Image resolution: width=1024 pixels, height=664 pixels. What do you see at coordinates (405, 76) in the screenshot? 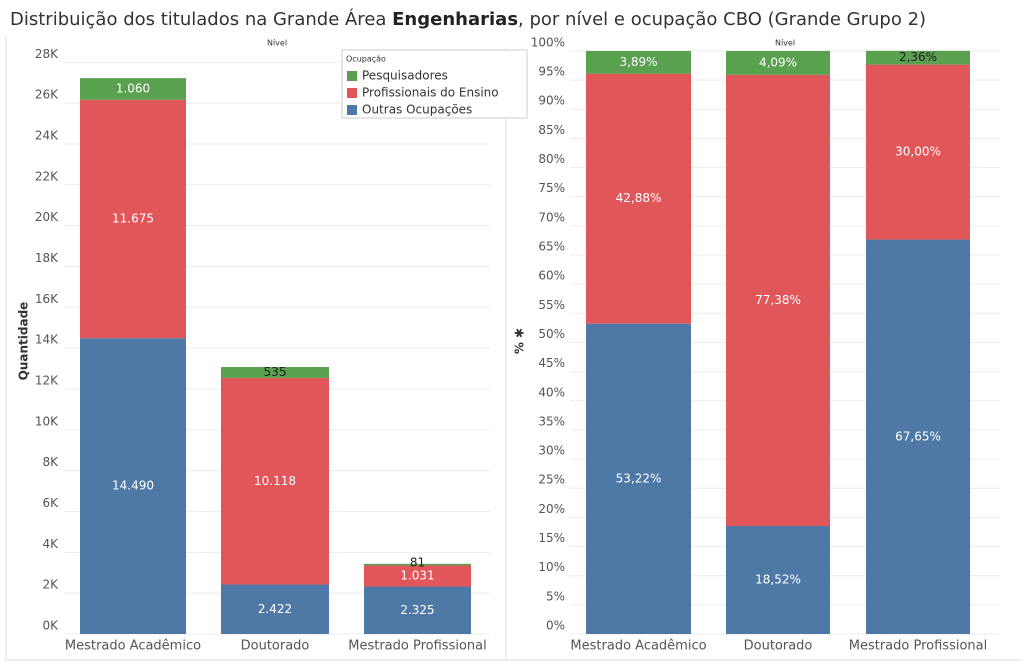
I see `legend-label: Pesquisadores` at bounding box center [405, 76].